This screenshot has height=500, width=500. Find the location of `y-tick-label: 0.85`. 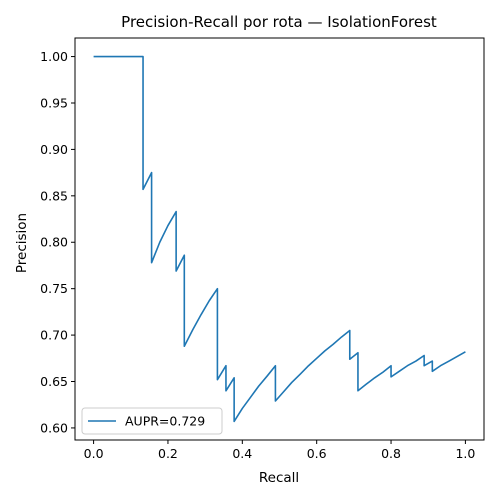

y-tick-label: 0.85 is located at coordinates (54, 195).